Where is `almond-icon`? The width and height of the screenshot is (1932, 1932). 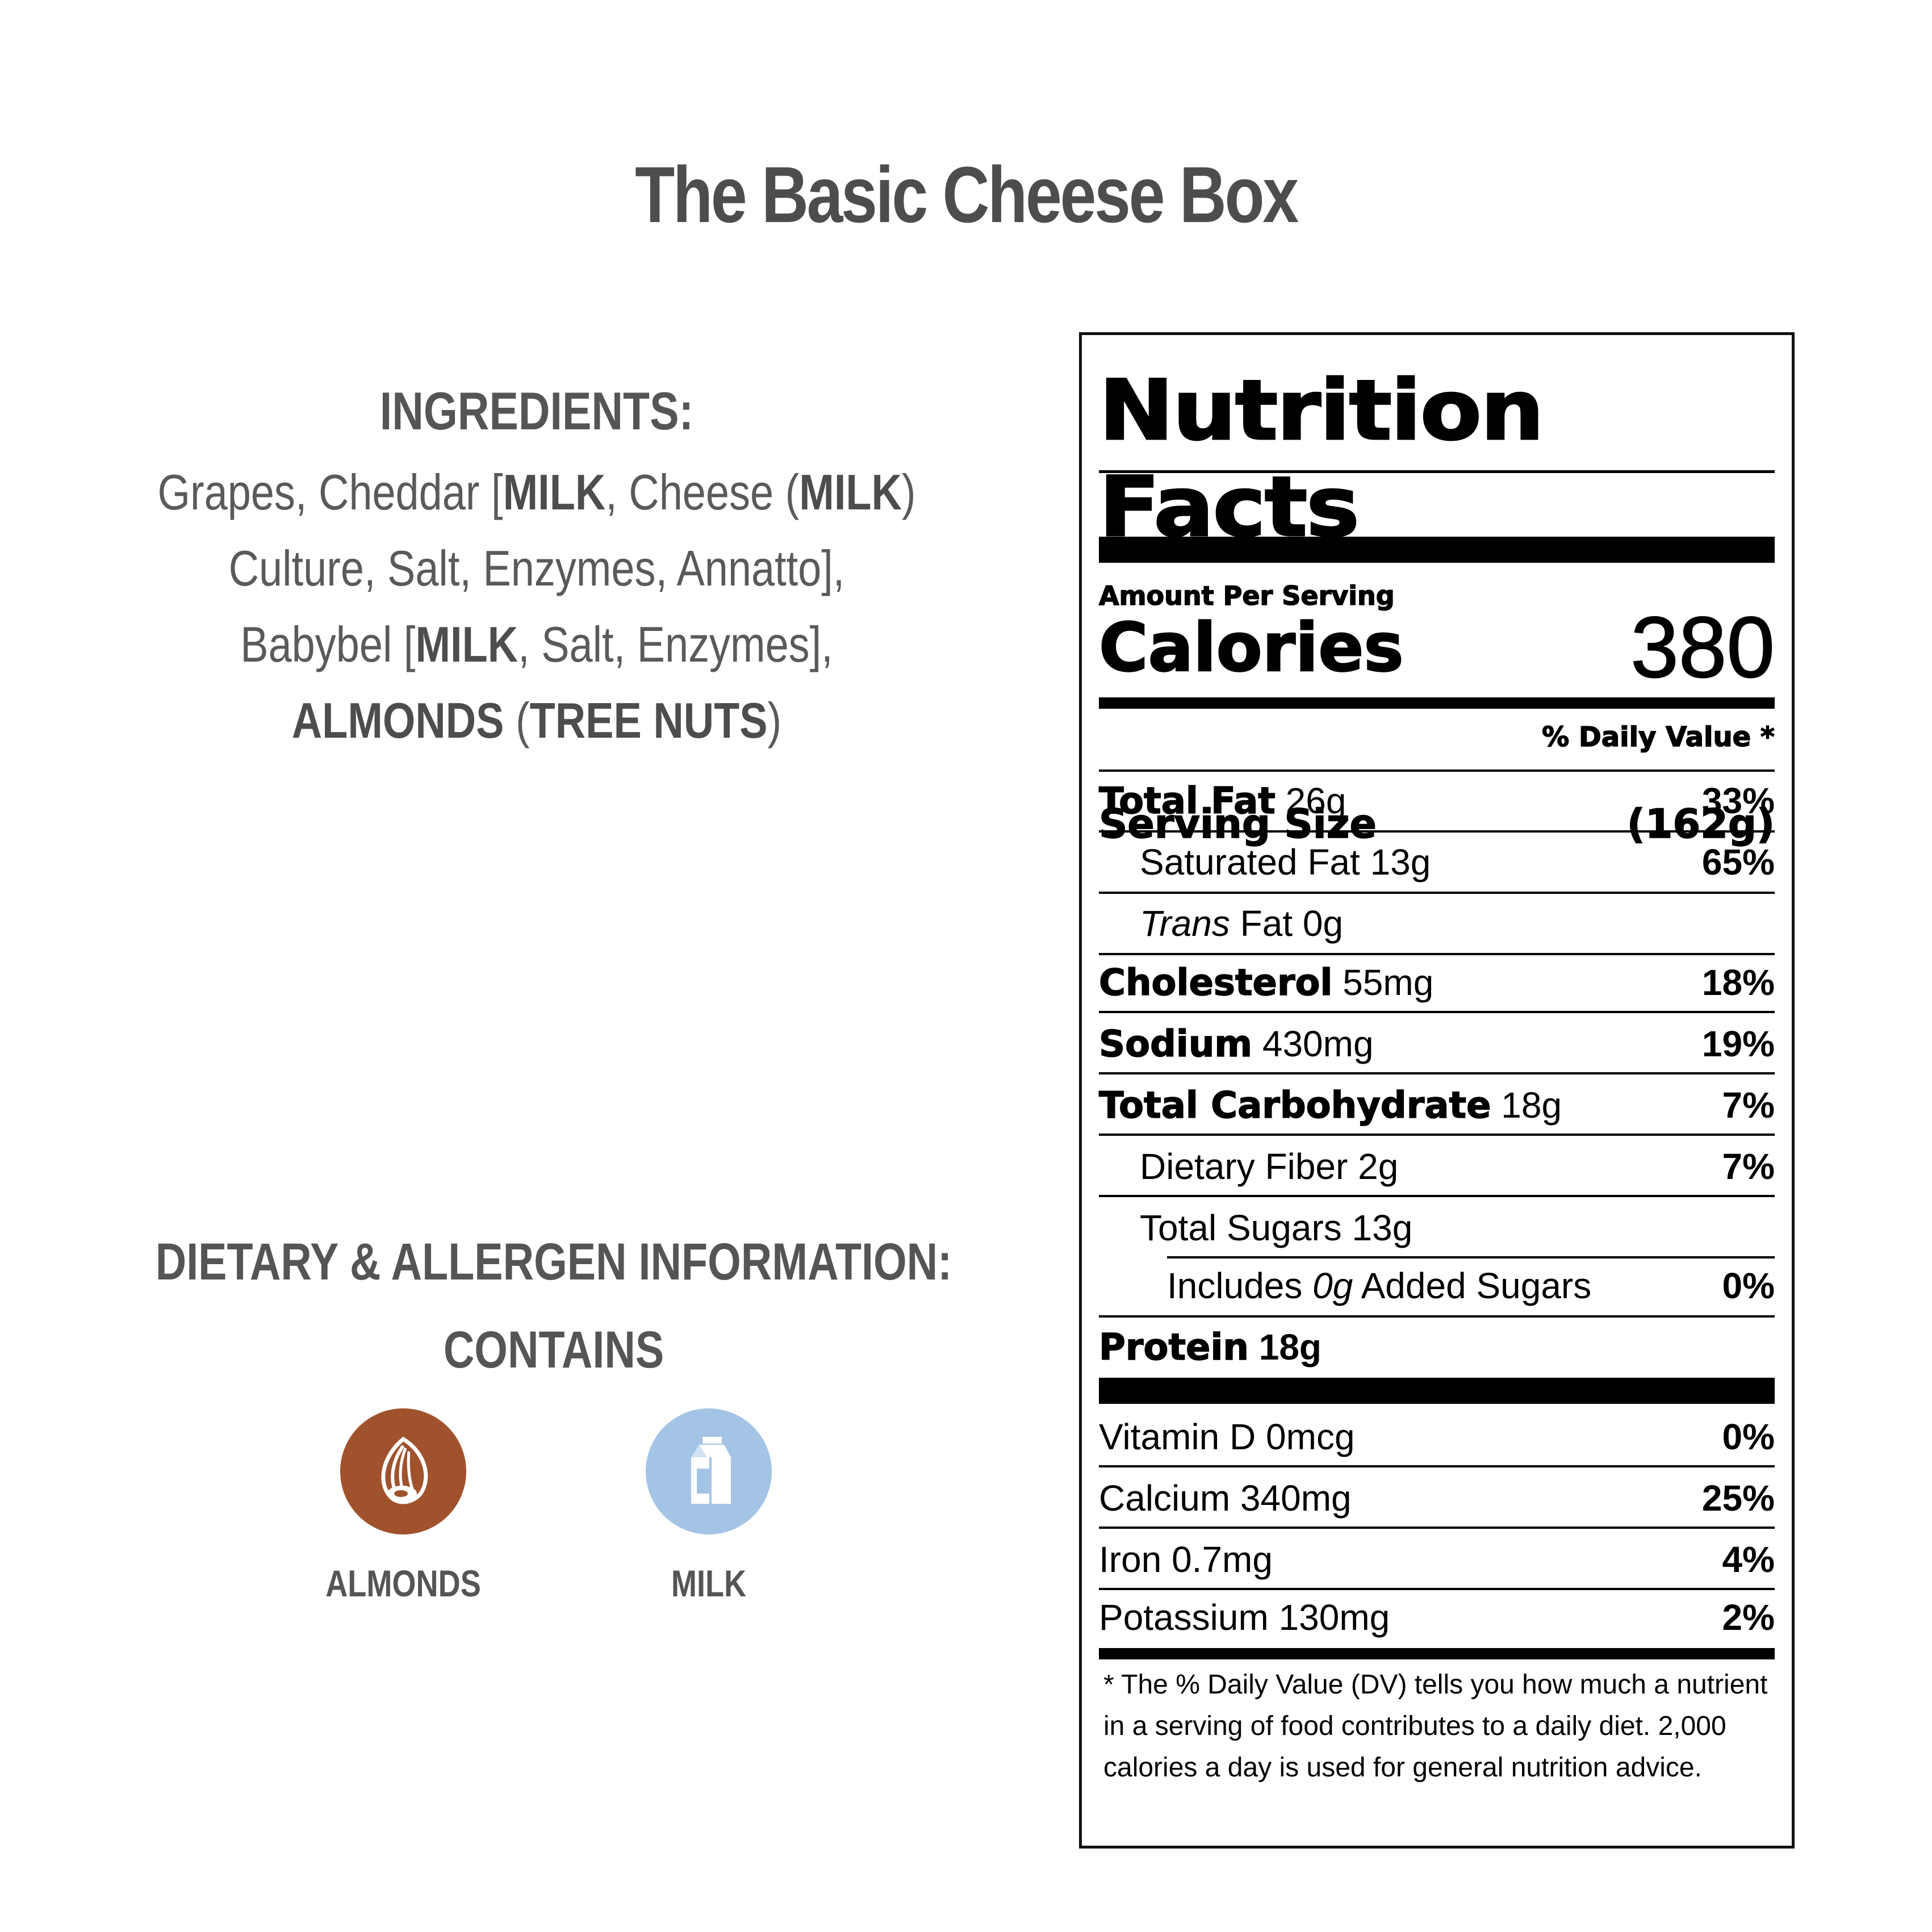 almond-icon is located at coordinates (403, 1471).